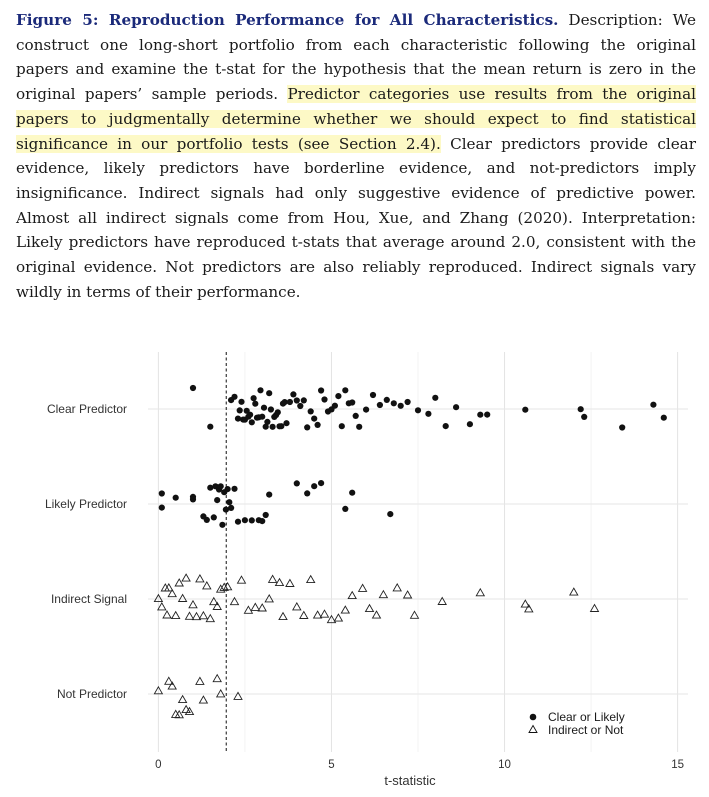 The image size is (709, 797). Describe the element at coordinates (533, 728) in the screenshot. I see `legend-triangle-marker` at that location.